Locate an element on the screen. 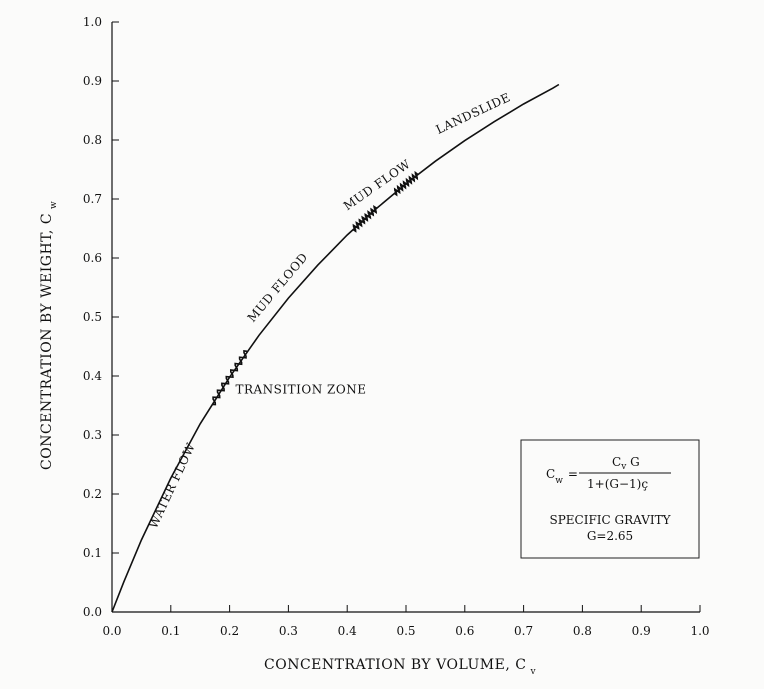 This screenshot has height=689, width=764. specific-gravity-label: SPECIFIC GRAVITY is located at coordinates (610, 520).